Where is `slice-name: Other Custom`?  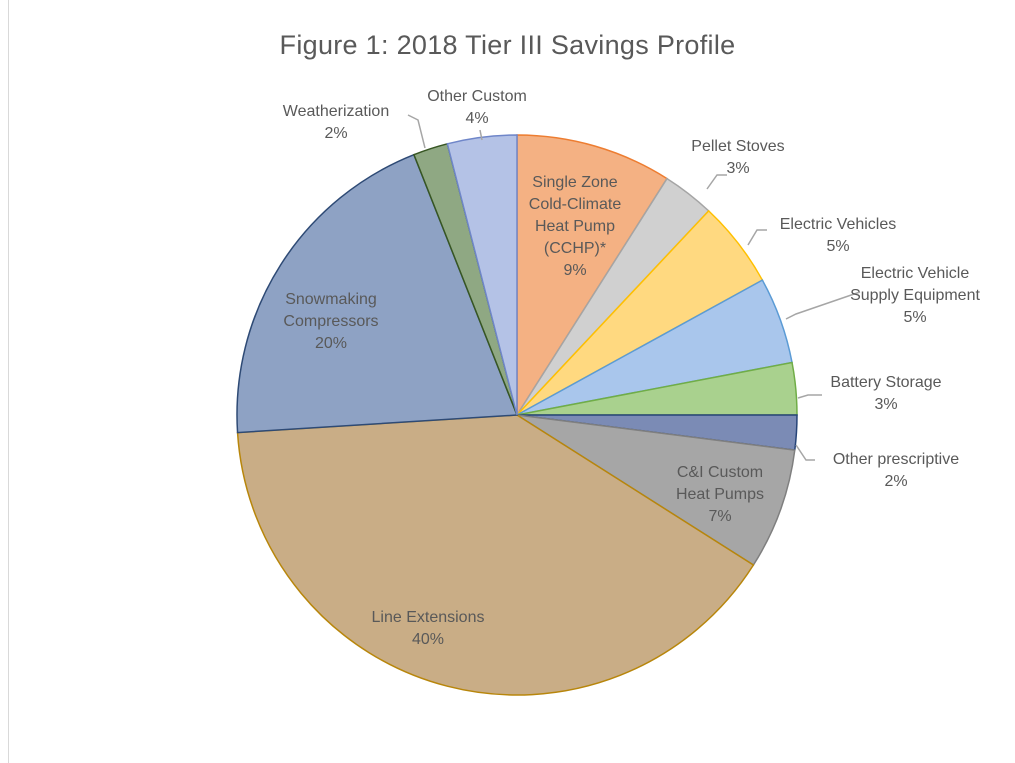 slice-name: Other Custom is located at coordinates (477, 96).